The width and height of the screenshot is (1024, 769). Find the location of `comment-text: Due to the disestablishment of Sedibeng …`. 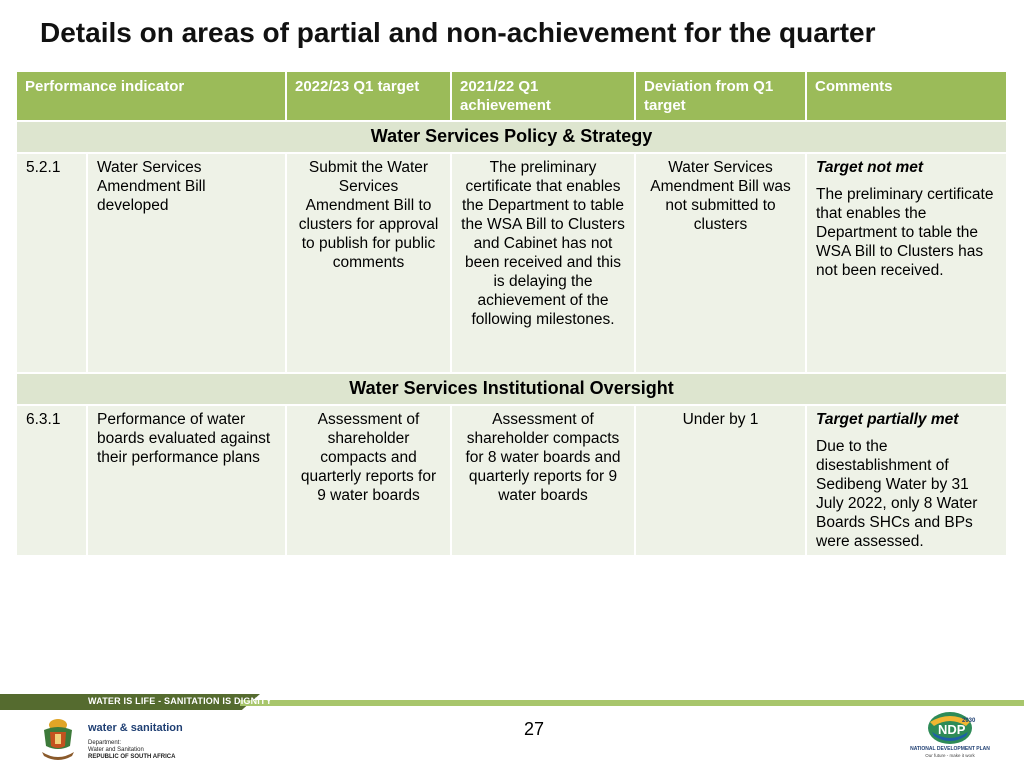

comment-text: Due to the disestablishment of Sedibeng … is located at coordinates (897, 494).